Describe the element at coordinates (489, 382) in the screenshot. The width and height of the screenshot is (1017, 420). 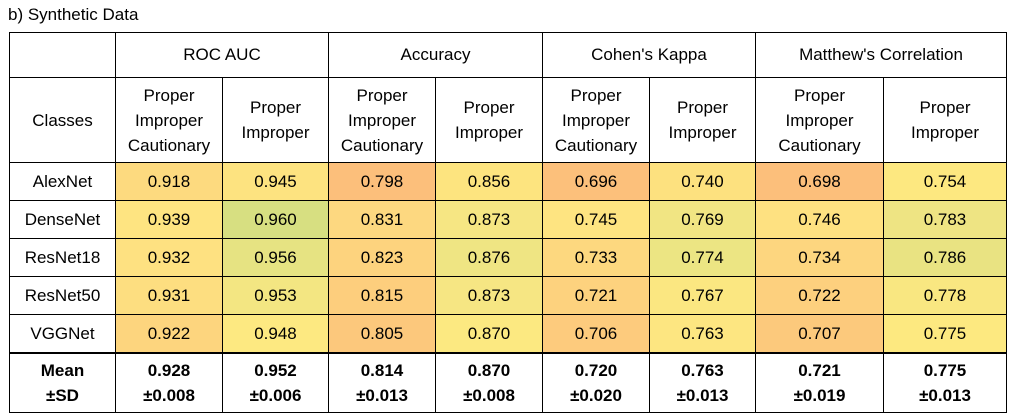
I see `mean-sd-value: 0.870 ±0.008` at that location.